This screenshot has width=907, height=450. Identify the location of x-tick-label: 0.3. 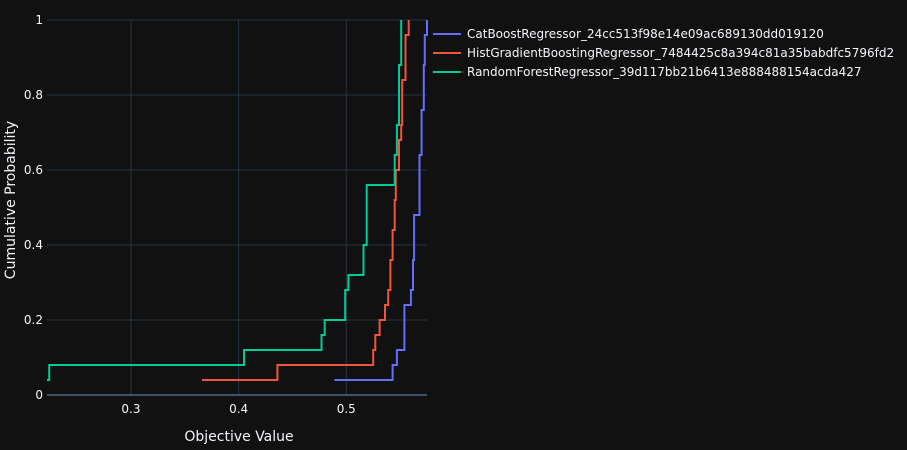
(130, 409).